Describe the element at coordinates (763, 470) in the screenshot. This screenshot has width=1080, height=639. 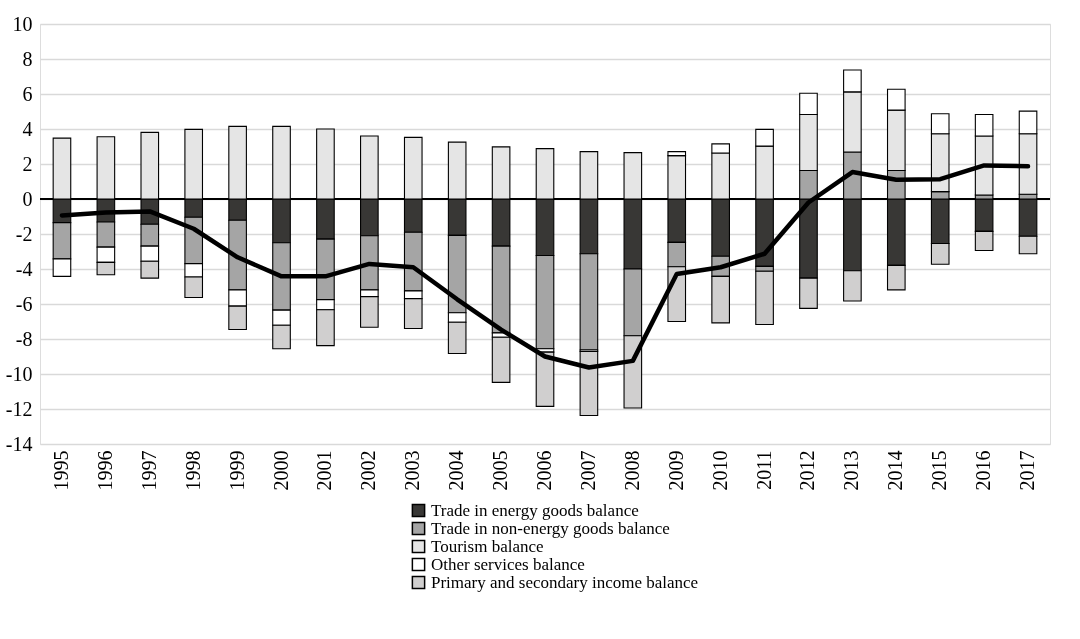
I see `x-tick-label: 2011` at that location.